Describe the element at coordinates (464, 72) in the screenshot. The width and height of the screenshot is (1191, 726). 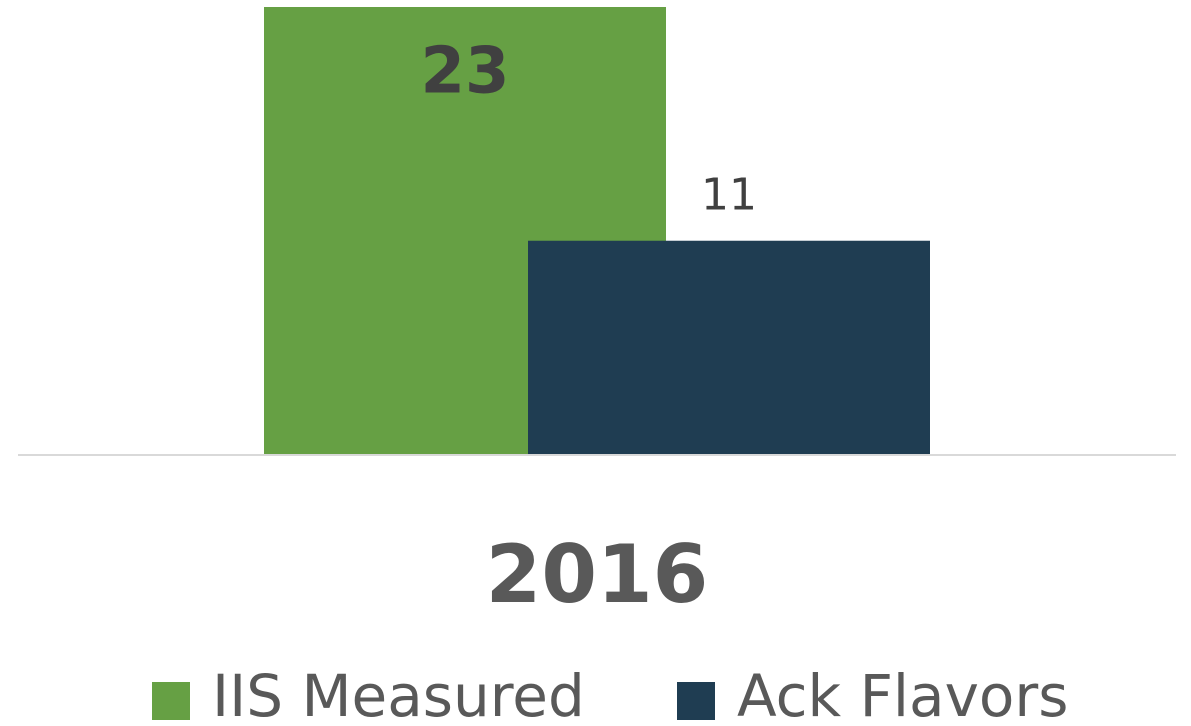
I see `data-label: 23` at that location.